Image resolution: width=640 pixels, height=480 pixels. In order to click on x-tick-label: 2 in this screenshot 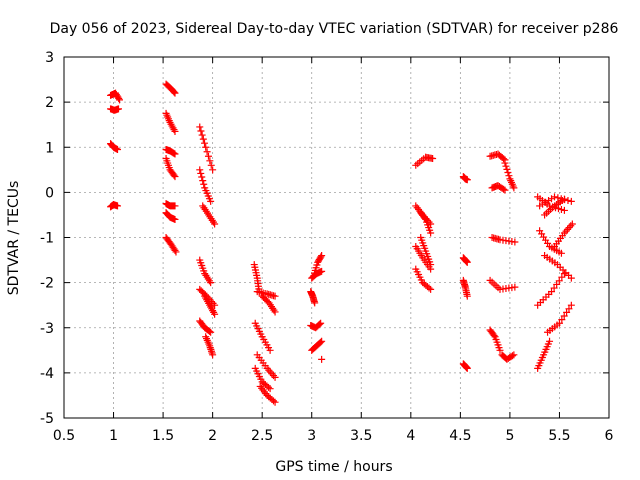, I will do `click(212, 436)`.